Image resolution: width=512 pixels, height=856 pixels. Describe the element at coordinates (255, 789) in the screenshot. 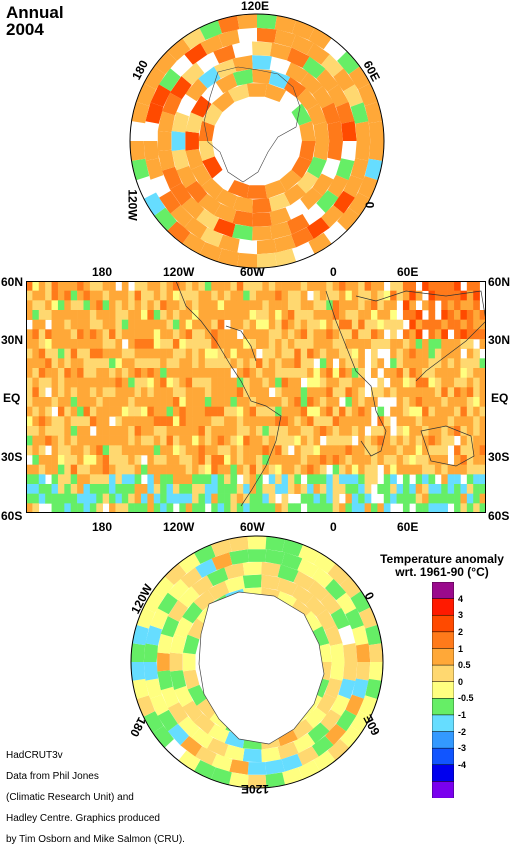

I see `south-label-120e: 120E` at that location.